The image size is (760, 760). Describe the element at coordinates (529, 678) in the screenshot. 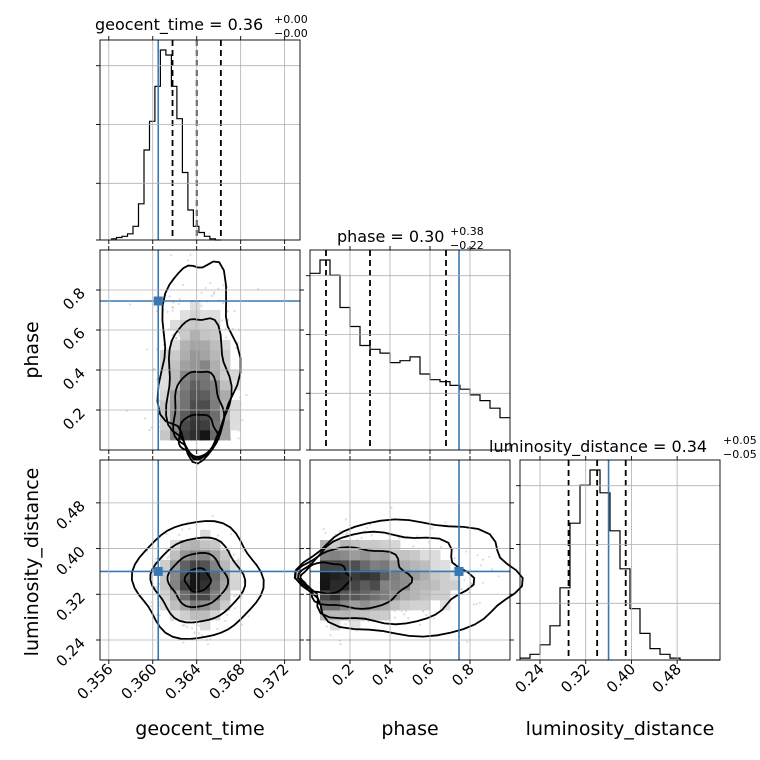

I see `x-tick-label: 0.24` at that location.